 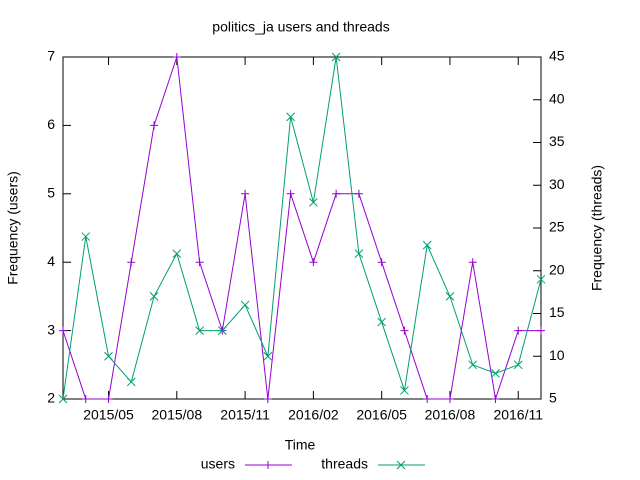 What do you see at coordinates (557, 355) in the screenshot?
I see `y2-tick-label: 10` at bounding box center [557, 355].